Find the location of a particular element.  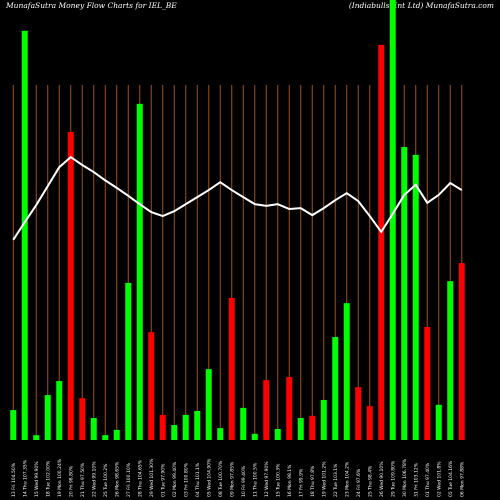

x-tick-label: 03 Fri 100.80% is located at coordinates (186, 479).